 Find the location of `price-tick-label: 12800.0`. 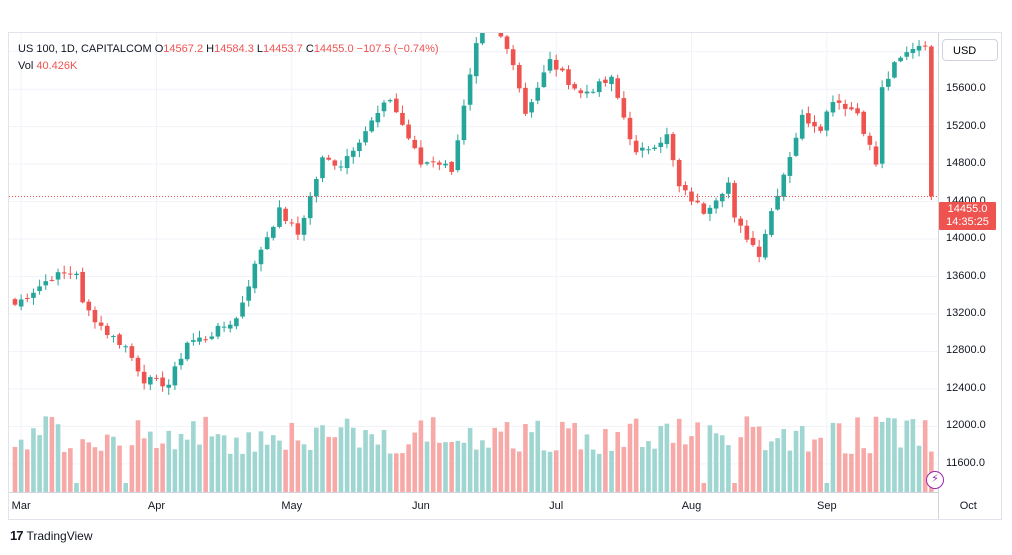

price-tick-label: 12800.0 is located at coordinates (966, 350).